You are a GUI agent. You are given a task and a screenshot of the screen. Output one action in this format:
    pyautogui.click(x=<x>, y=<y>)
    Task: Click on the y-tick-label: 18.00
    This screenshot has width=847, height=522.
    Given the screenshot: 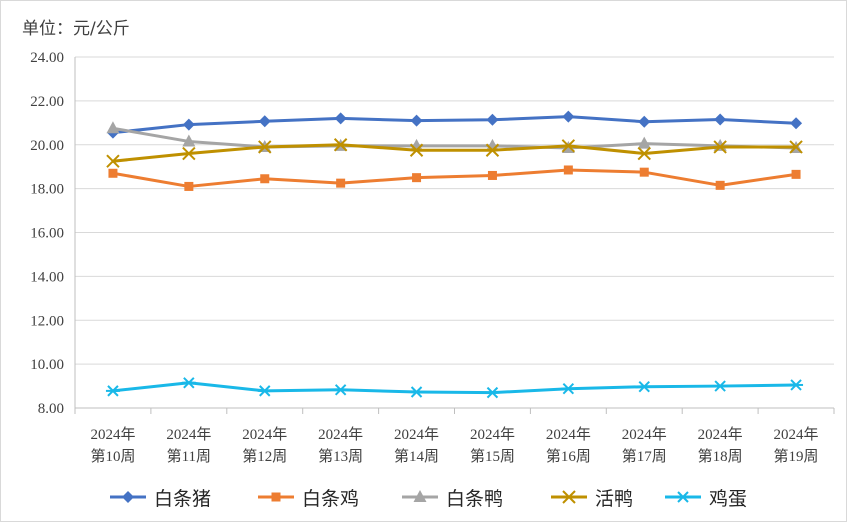 What is the action you would take?
    pyautogui.click(x=47, y=190)
    